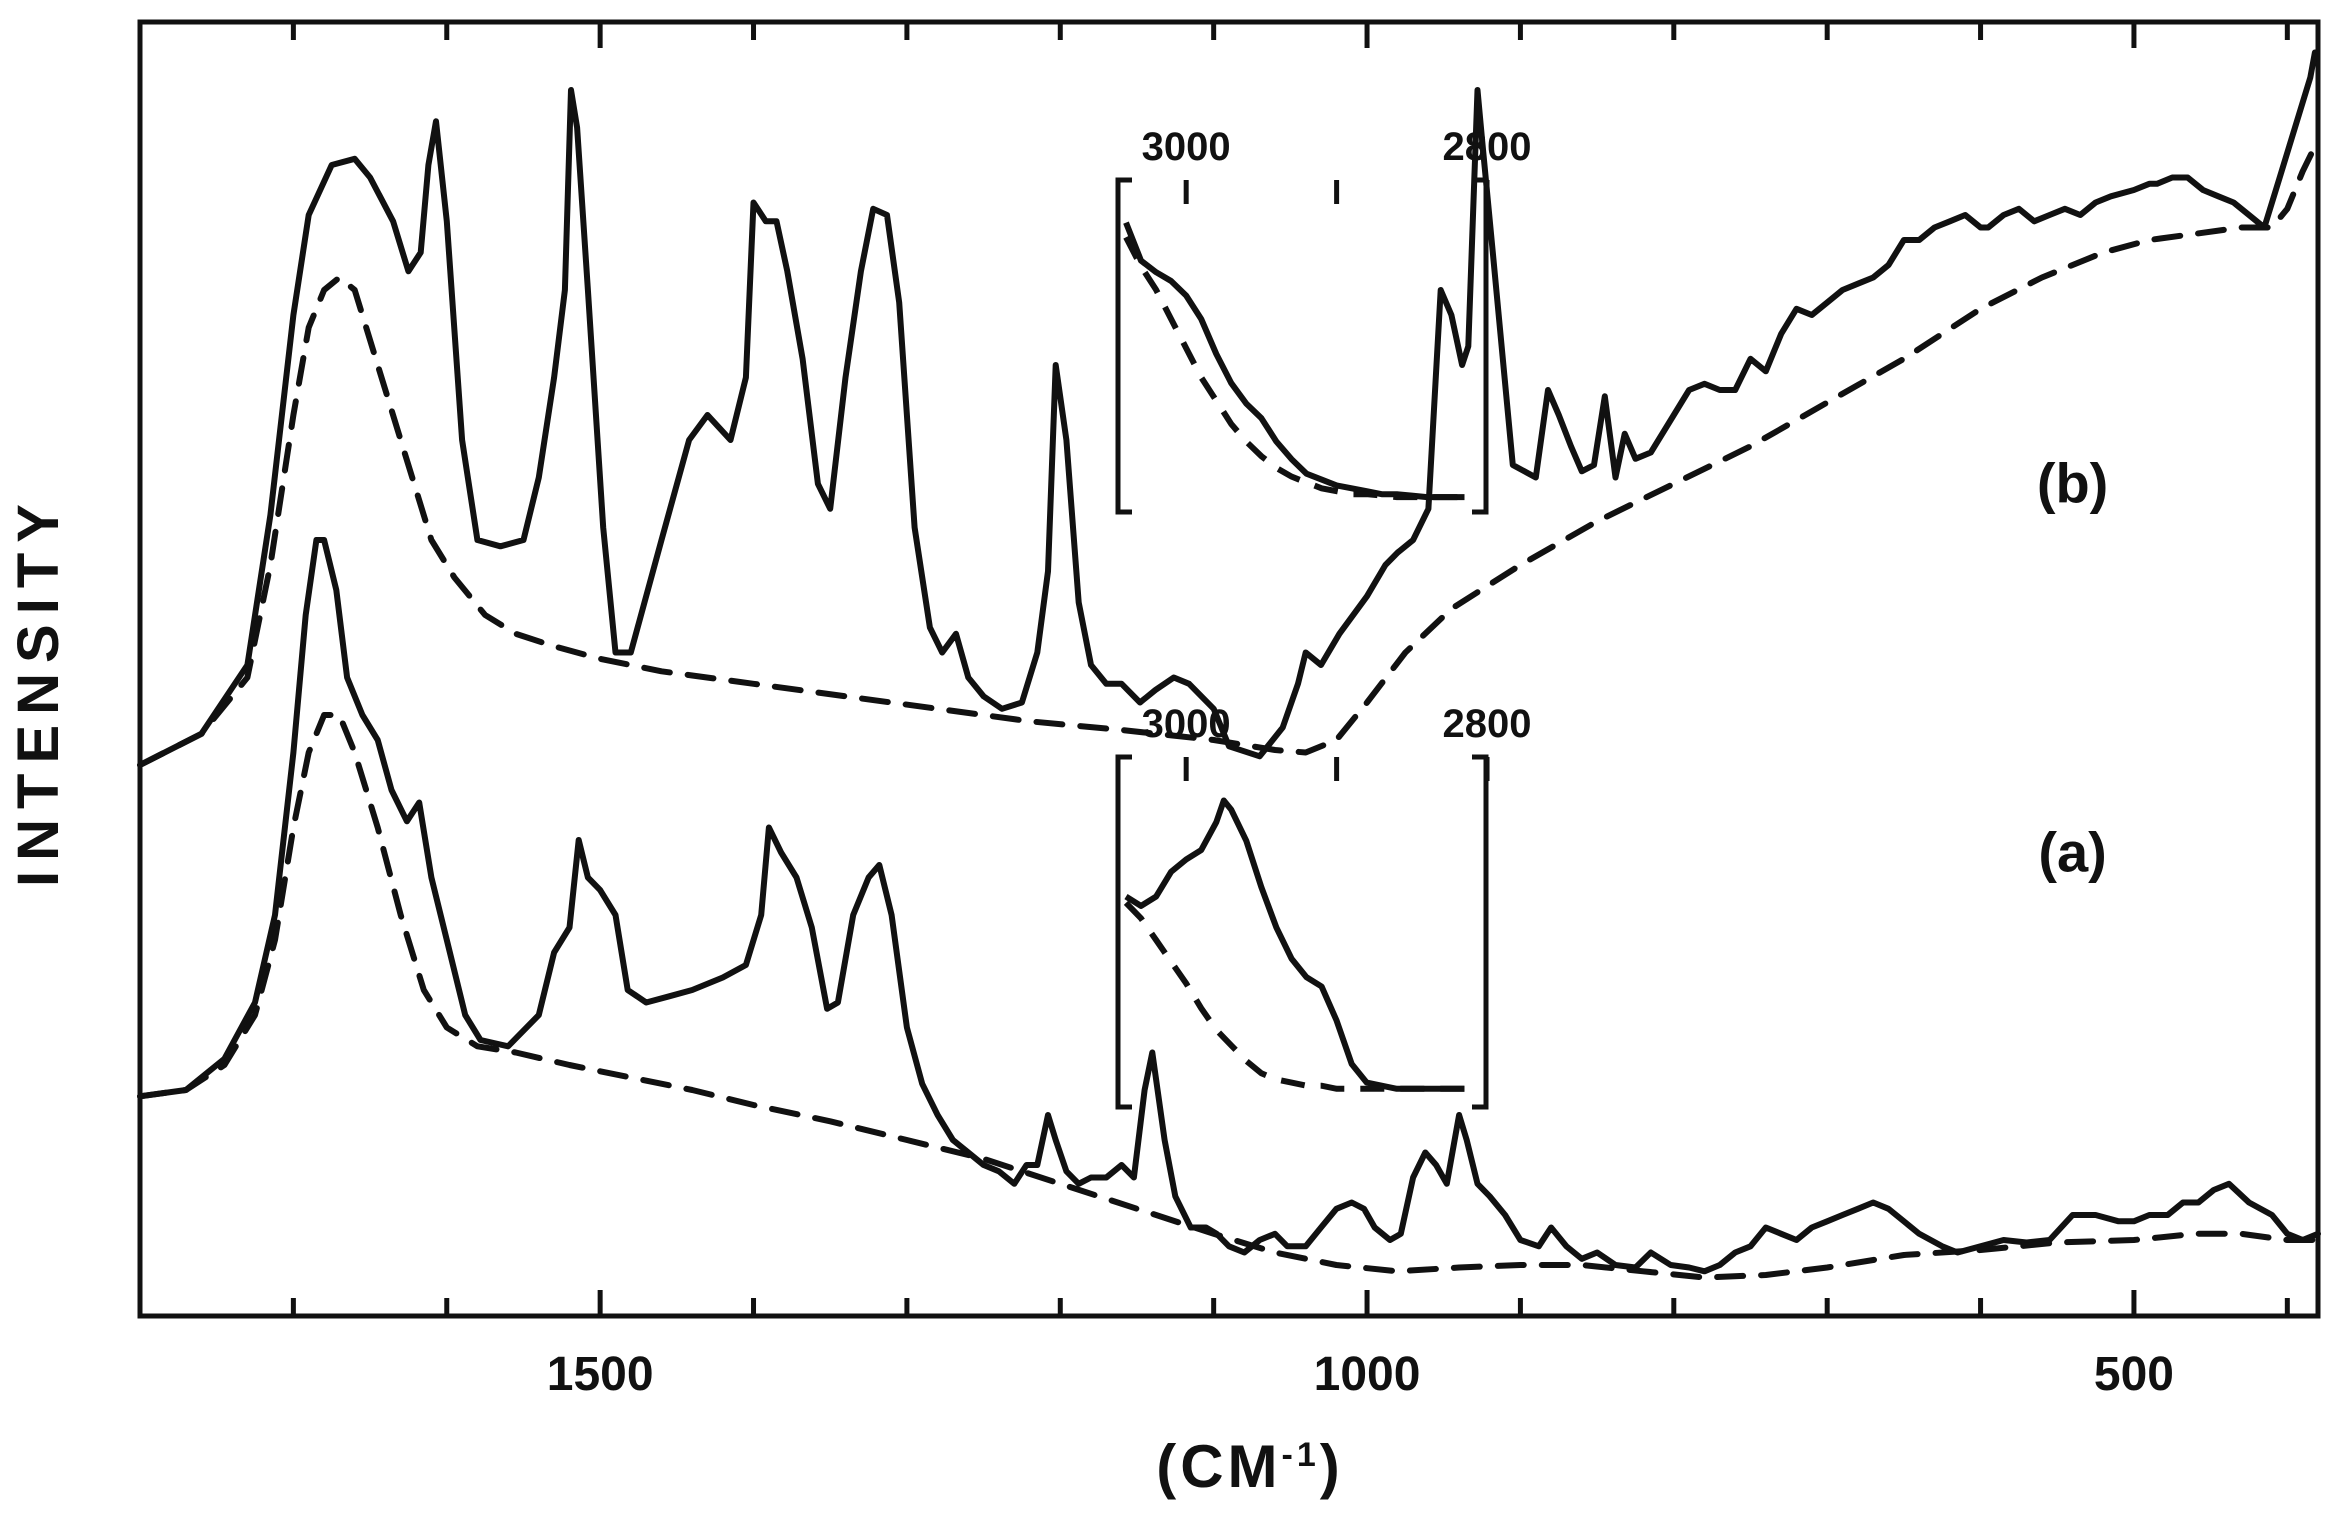  I want to click on x-axis-title-close: ), so click(1331, 1466).